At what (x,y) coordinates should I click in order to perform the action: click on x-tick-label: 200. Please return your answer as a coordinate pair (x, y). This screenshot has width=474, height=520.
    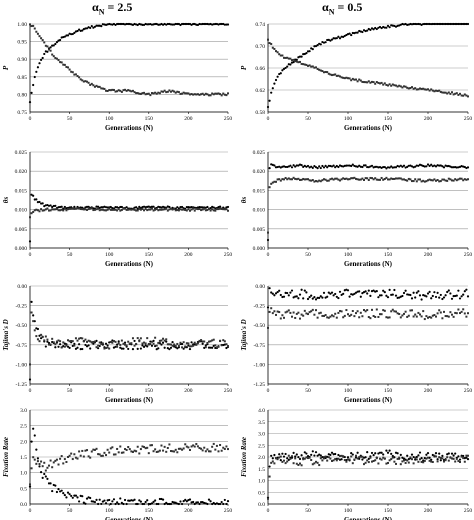
    Looking at the image, I should click on (428, 511).